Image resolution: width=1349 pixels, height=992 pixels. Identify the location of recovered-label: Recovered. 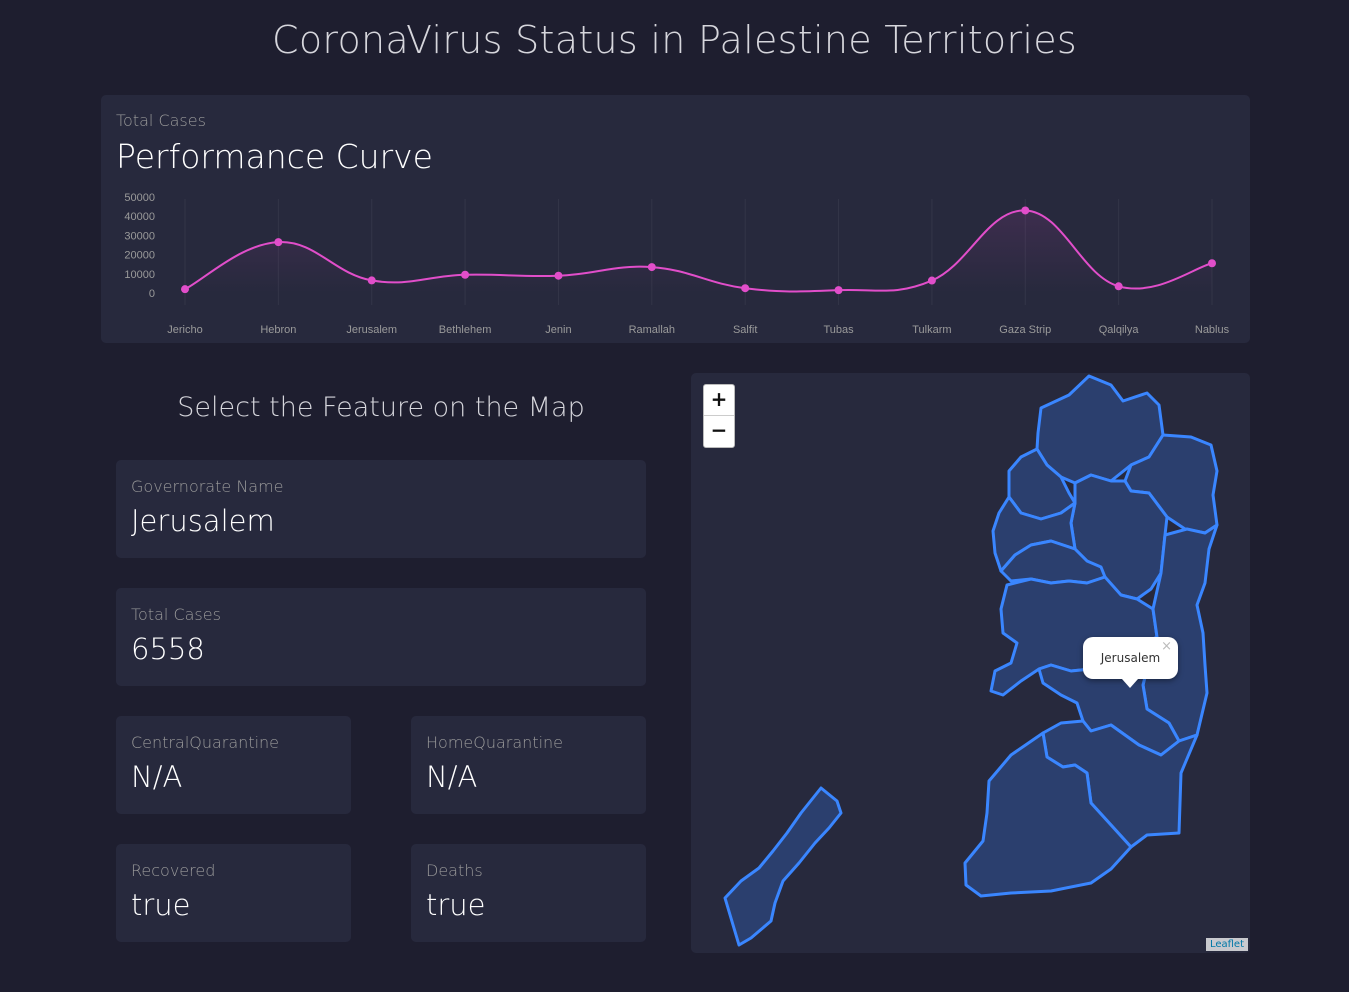
(173, 870).